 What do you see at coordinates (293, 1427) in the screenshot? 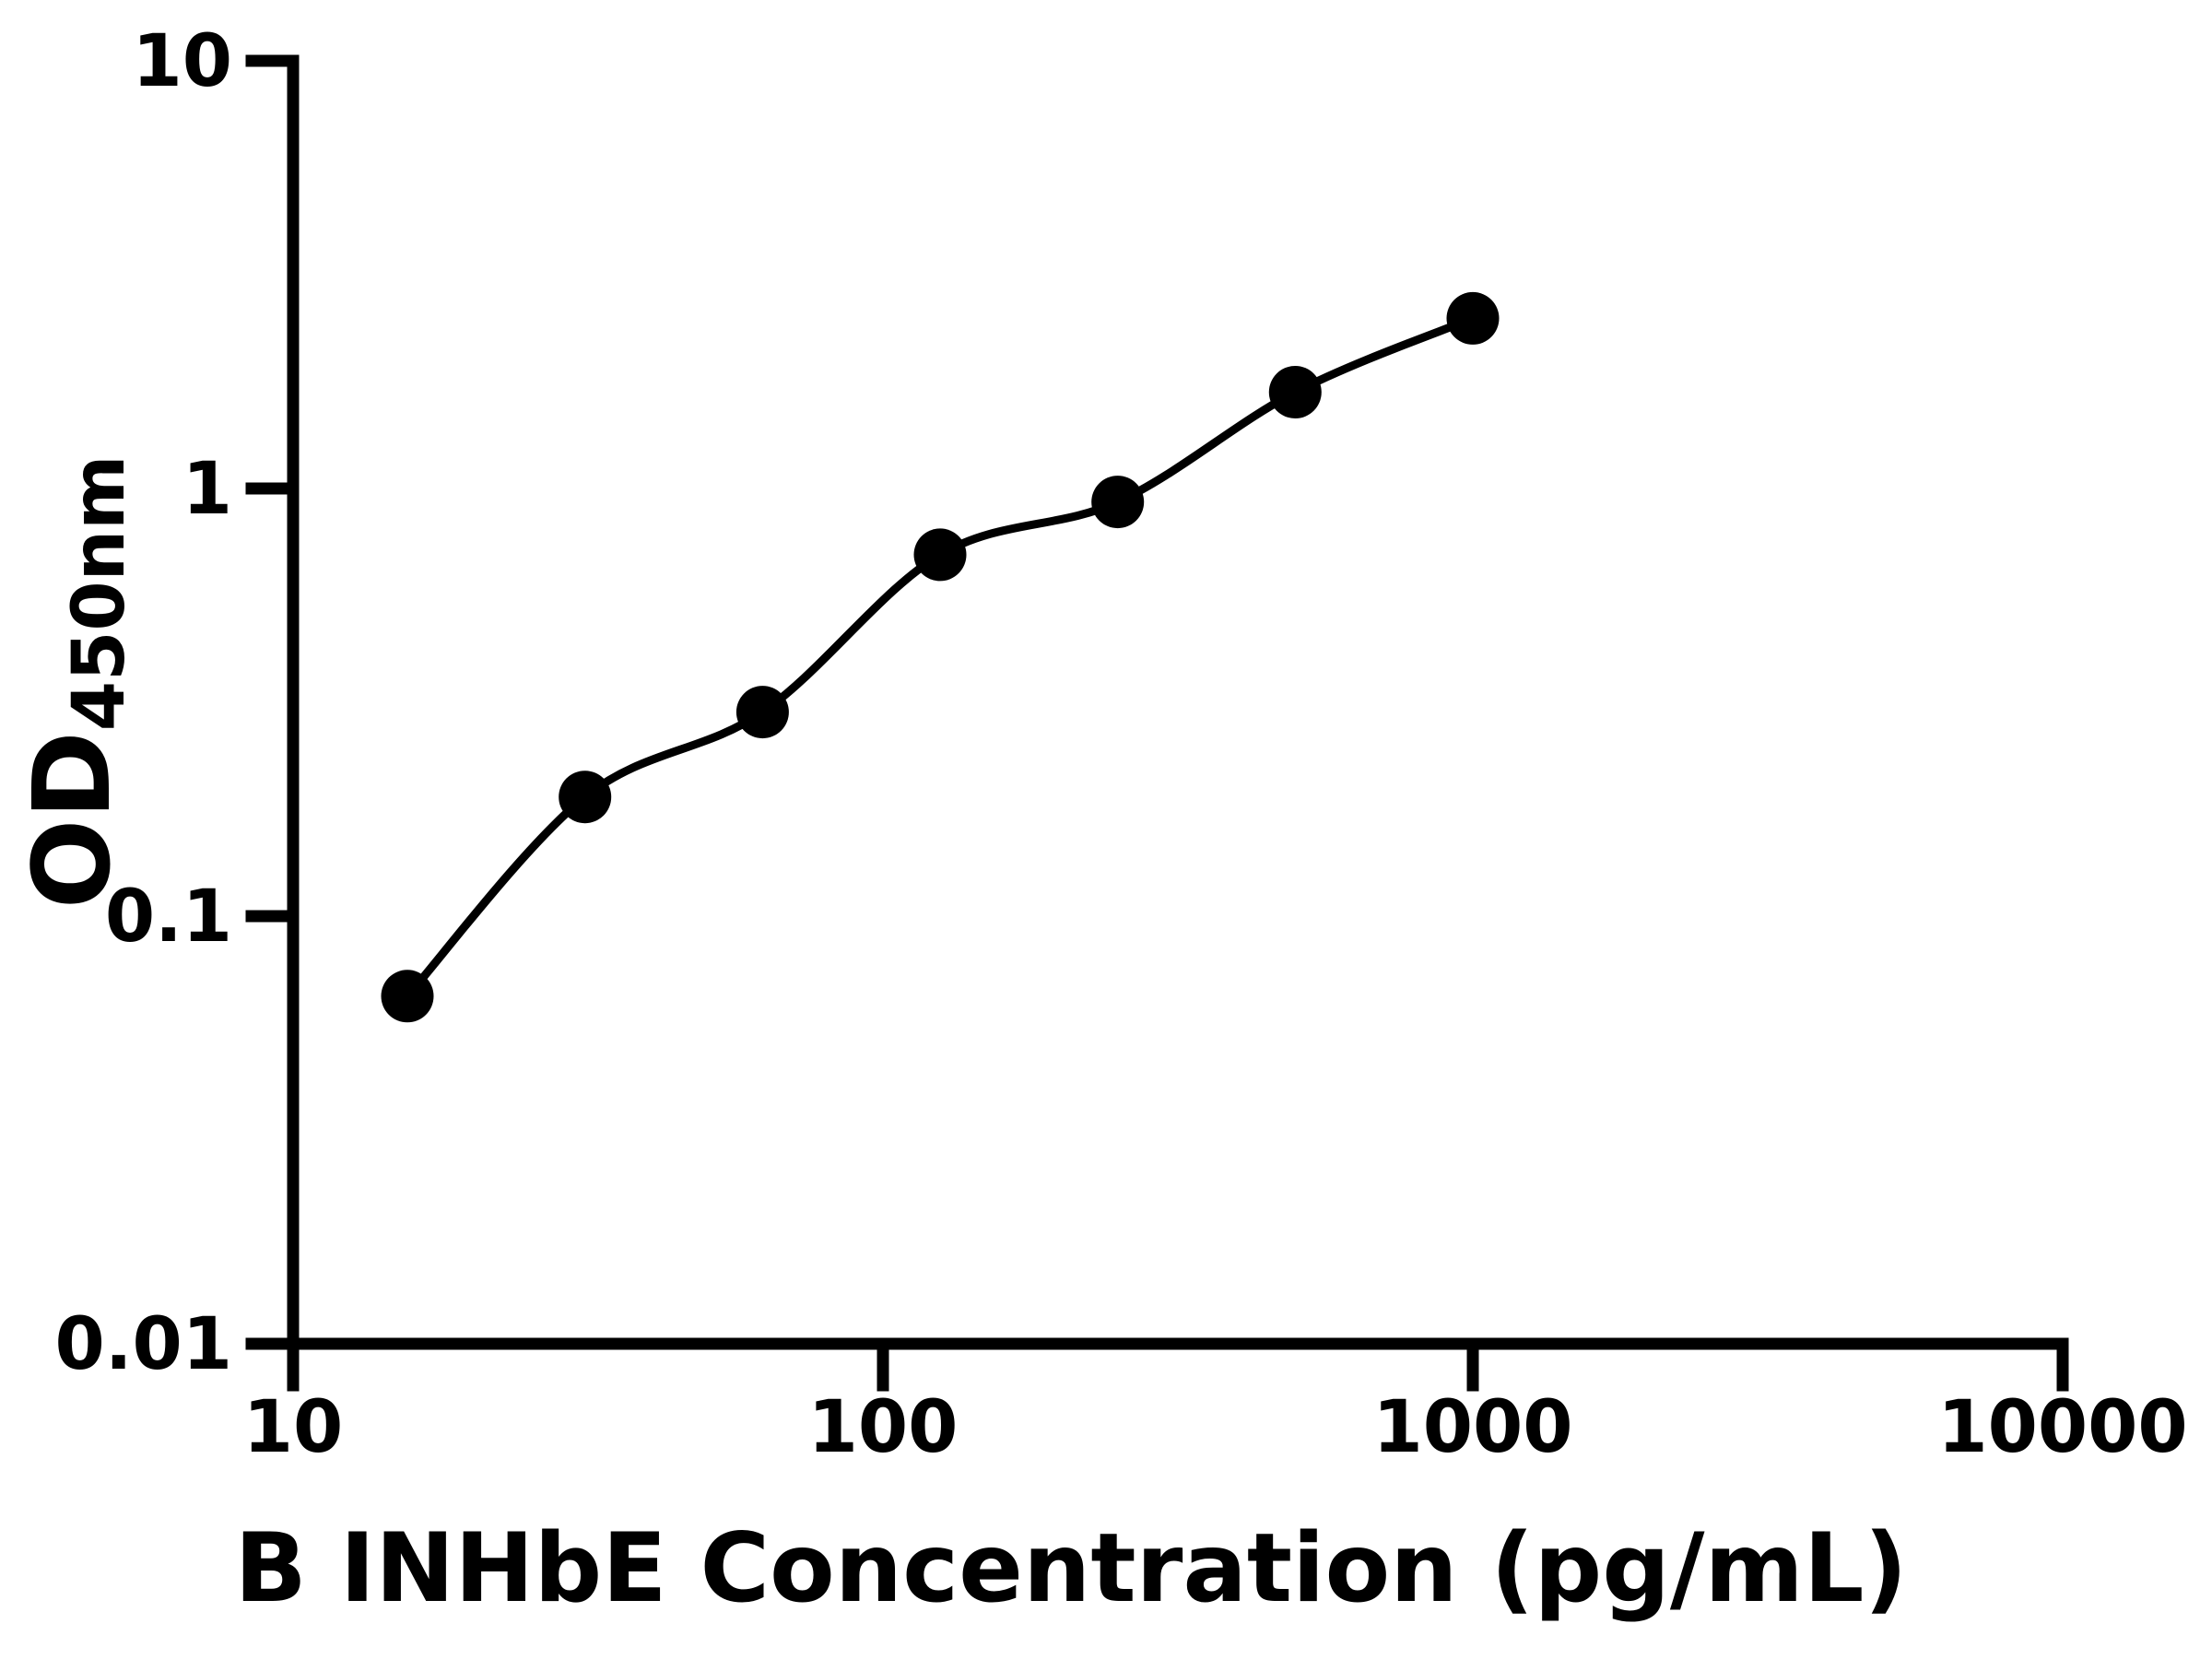
I see `x-tick-label: 10` at bounding box center [293, 1427].